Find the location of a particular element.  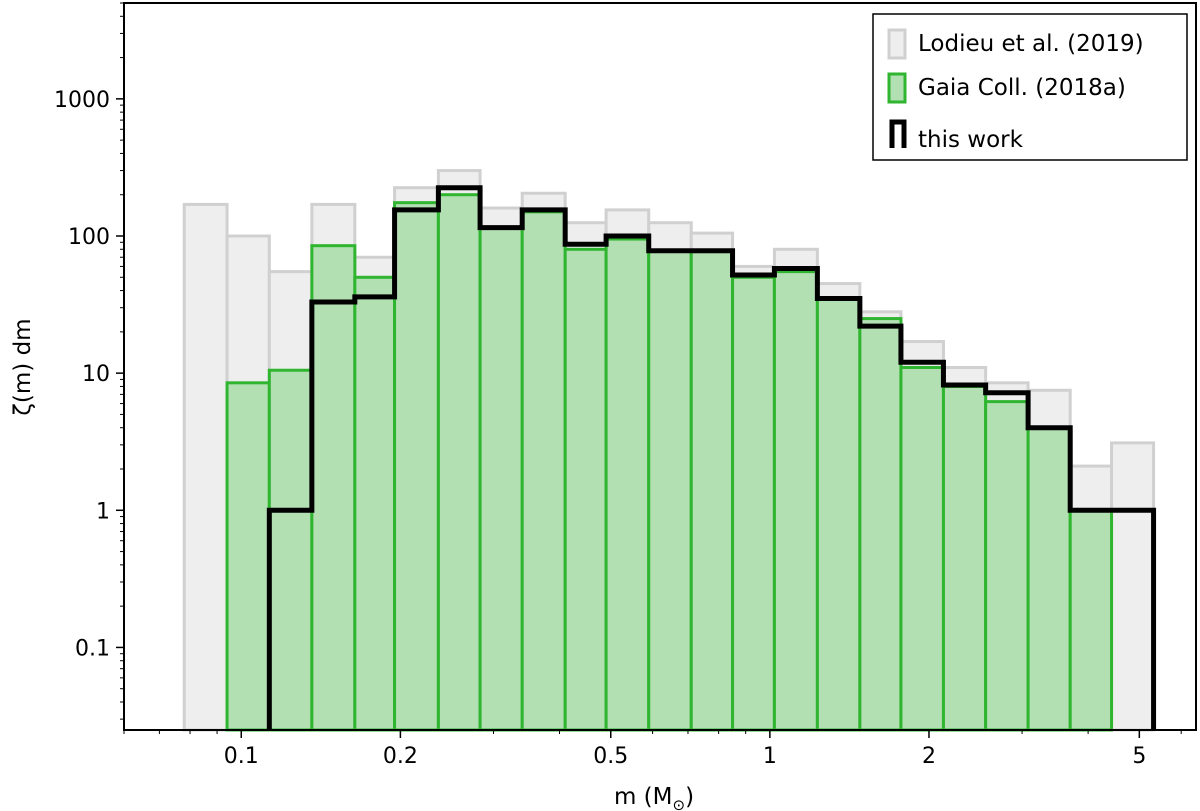

x-tick-label: 1 is located at coordinates (770, 756).